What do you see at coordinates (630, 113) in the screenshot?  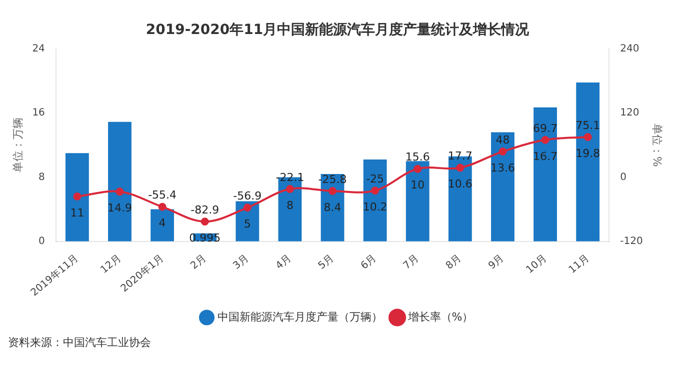 I see `y2-tick-label: 120` at bounding box center [630, 113].